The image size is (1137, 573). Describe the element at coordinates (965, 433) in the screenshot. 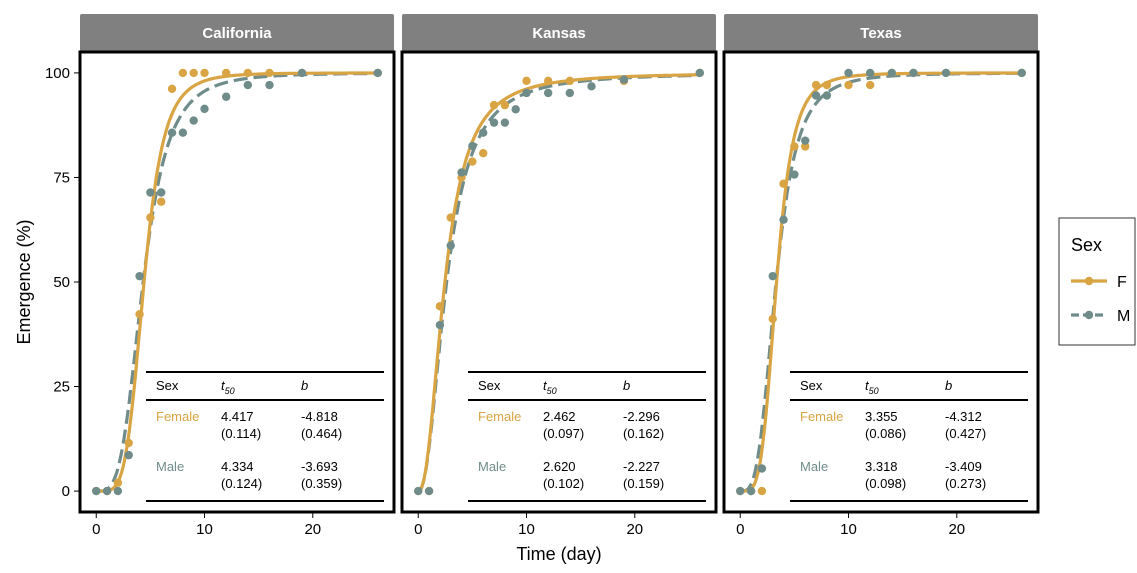

I see `table-b-se: (0.427)` at that location.